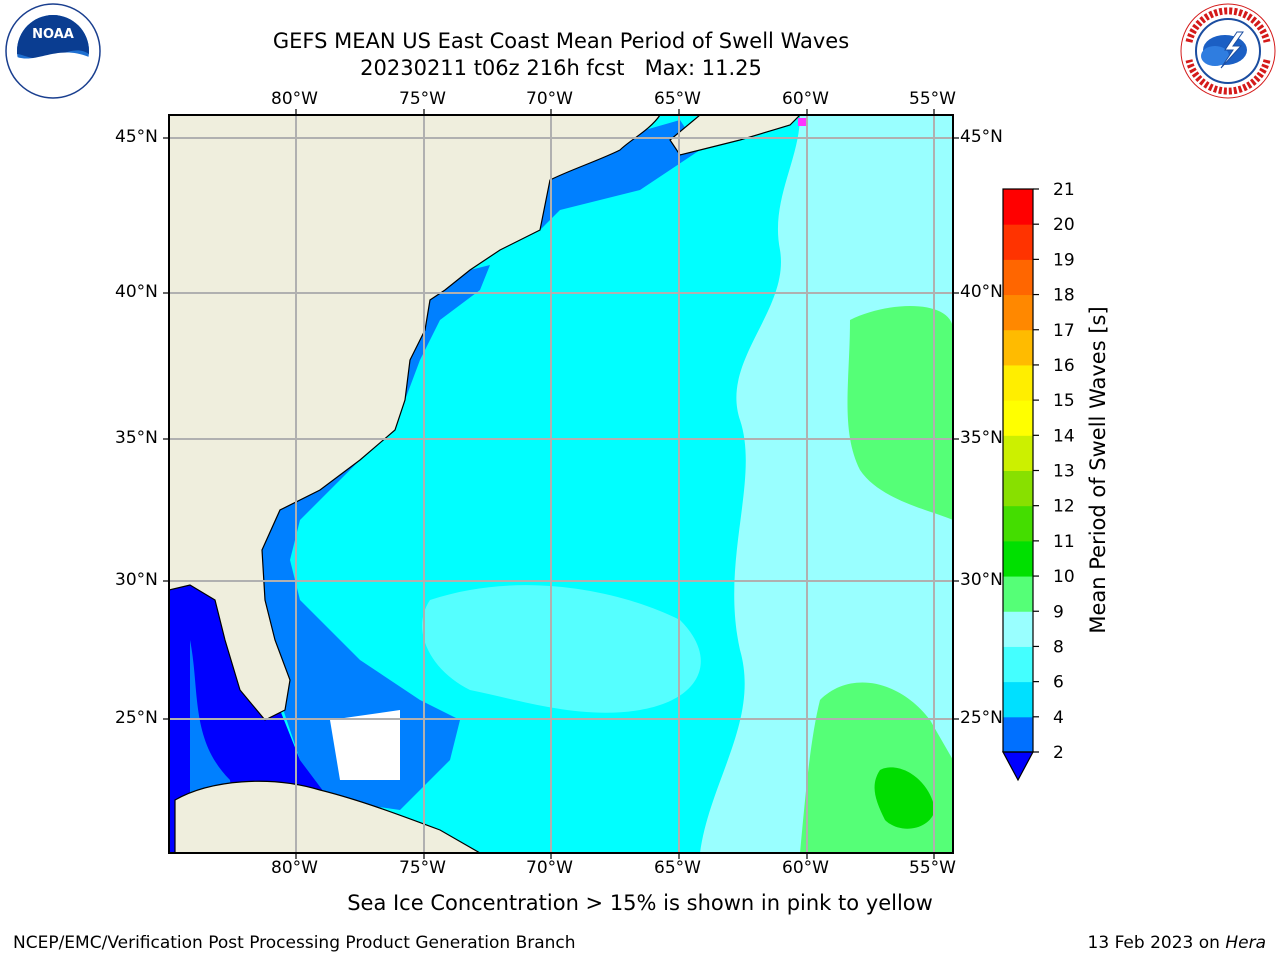 Image resolution: width=1280 pixels, height=960 pixels. What do you see at coordinates (1064, 401) in the screenshot?
I see `colorbar-tick-label: 15` at bounding box center [1064, 401].